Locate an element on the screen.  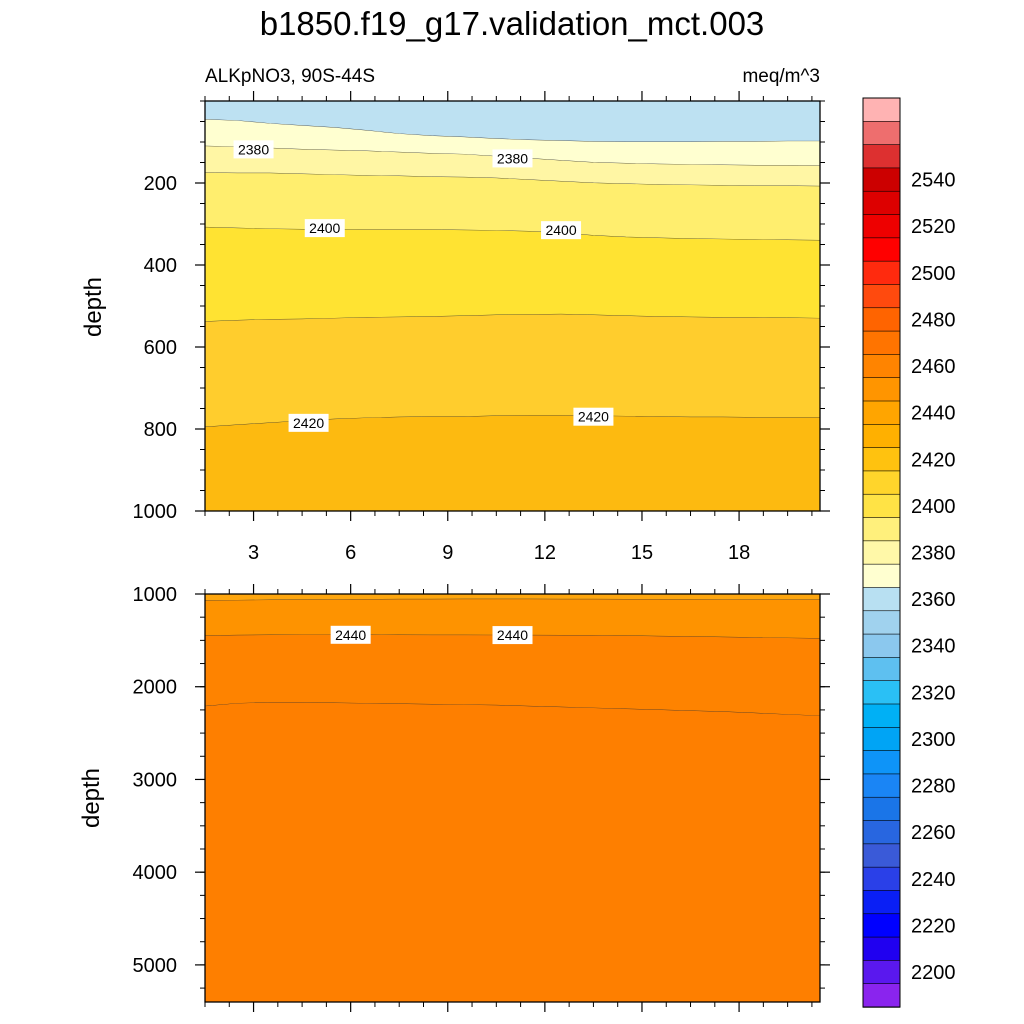
colorbar-label: 2420 is located at coordinates (933, 460).